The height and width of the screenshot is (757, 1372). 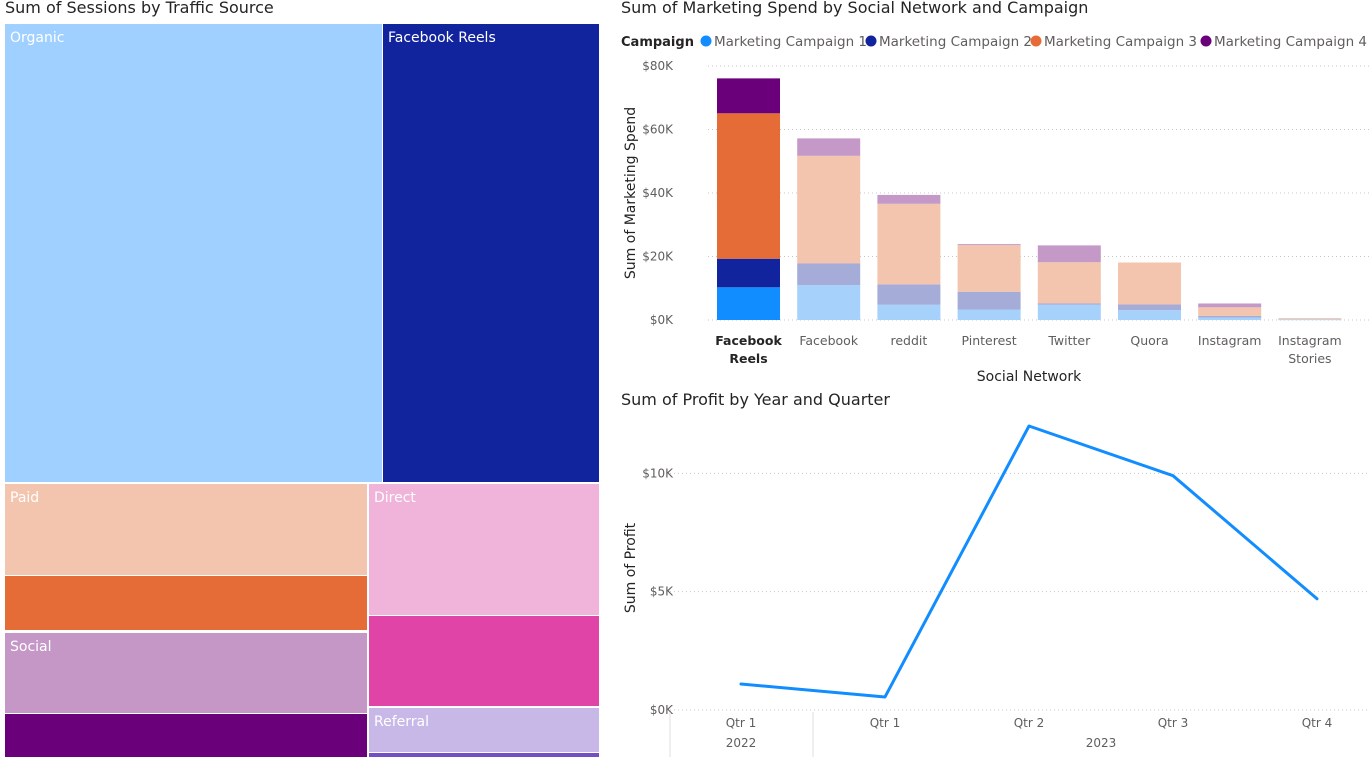 I want to click on tile-label-paid: Paid, so click(x=25, y=498).